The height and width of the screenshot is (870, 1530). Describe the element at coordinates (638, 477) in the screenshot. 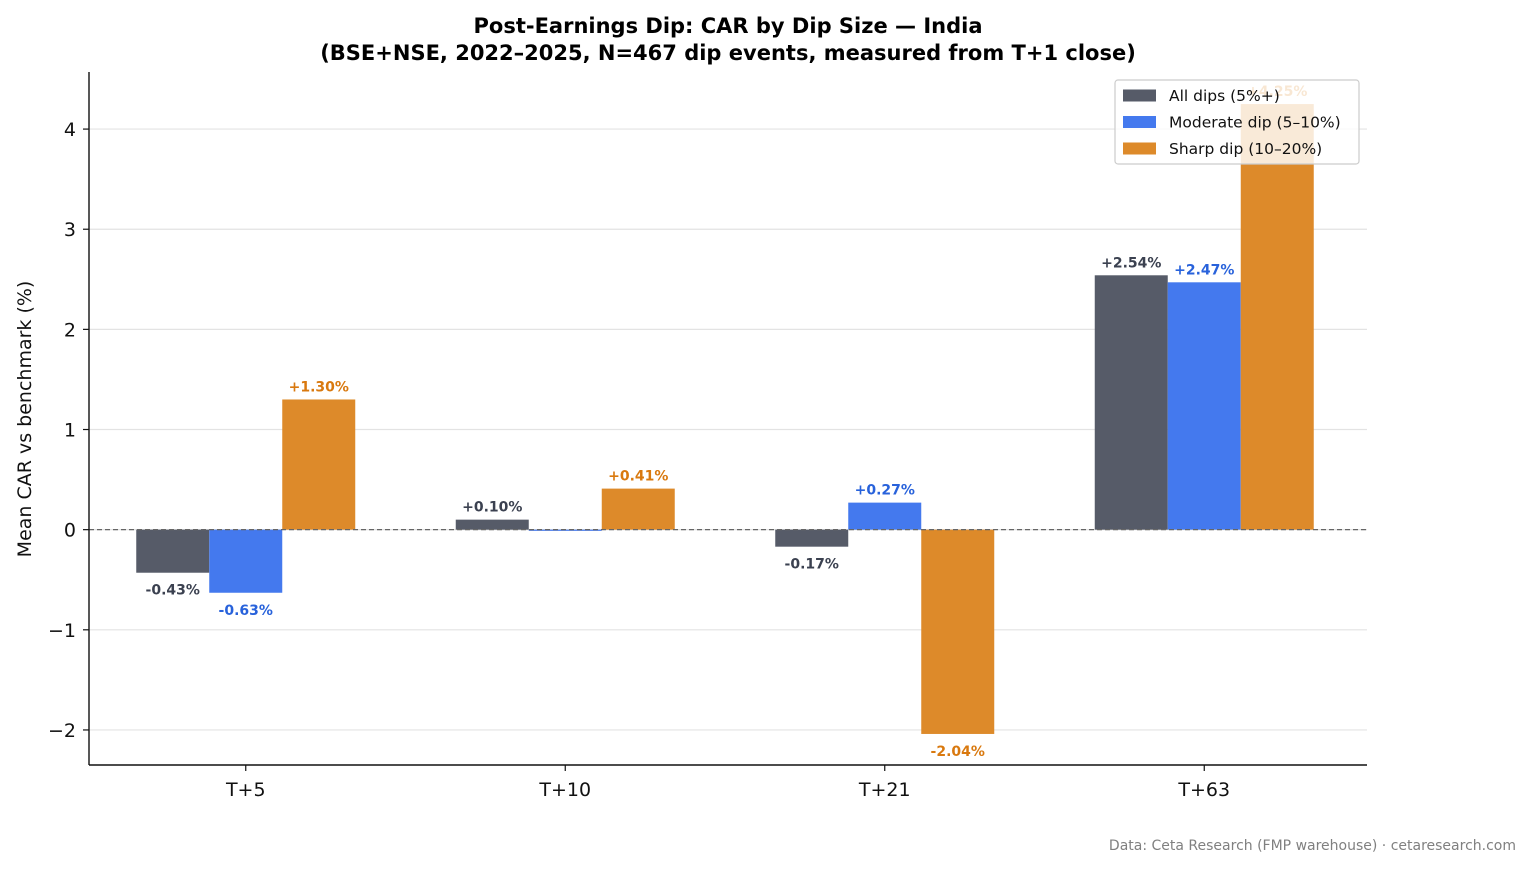

I see `data-label: +0.41%` at that location.